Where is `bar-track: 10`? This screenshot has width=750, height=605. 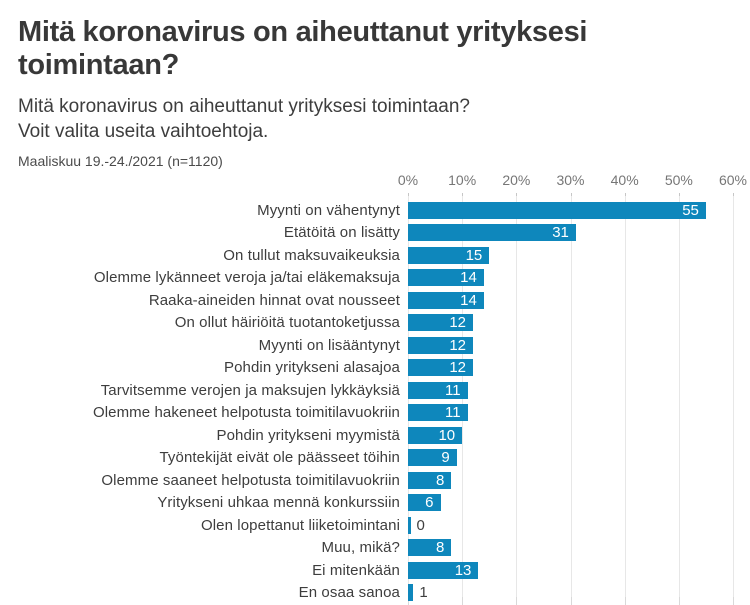 bar-track: 10 is located at coordinates (579, 435).